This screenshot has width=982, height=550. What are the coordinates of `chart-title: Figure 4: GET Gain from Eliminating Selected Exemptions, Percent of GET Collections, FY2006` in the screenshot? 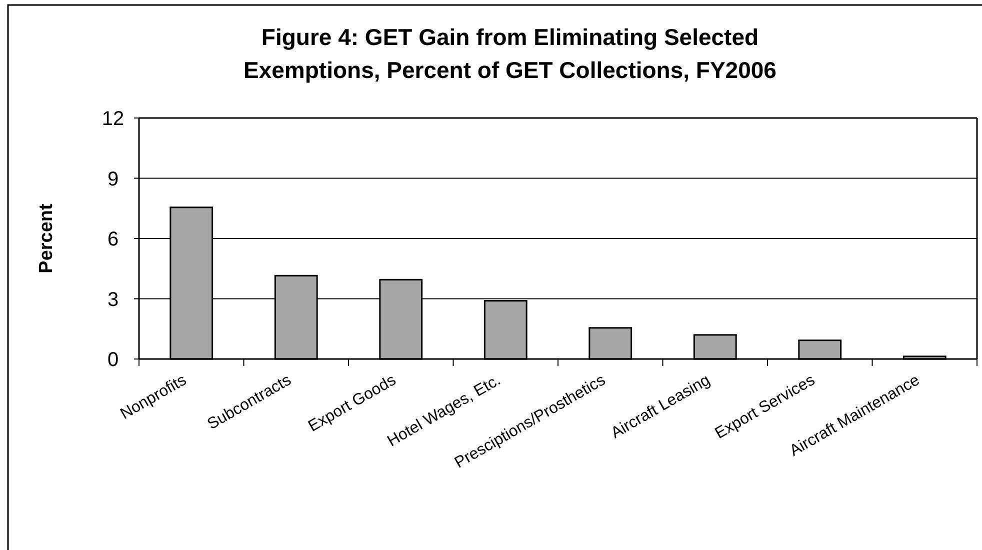 It's located at (510, 53).